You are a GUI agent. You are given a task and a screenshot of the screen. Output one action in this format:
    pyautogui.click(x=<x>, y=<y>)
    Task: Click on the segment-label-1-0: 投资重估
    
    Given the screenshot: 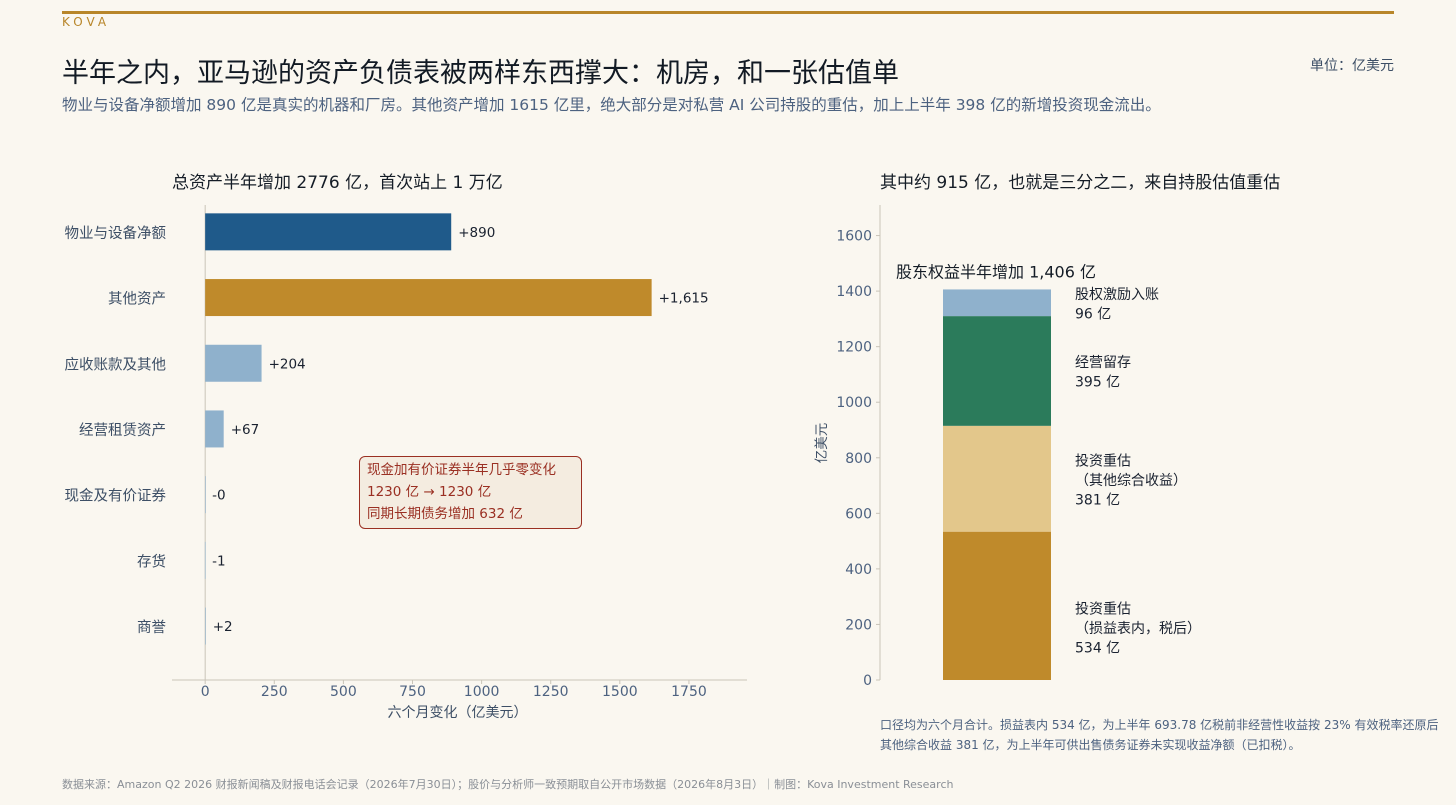 What is the action you would take?
    pyautogui.click(x=1103, y=461)
    